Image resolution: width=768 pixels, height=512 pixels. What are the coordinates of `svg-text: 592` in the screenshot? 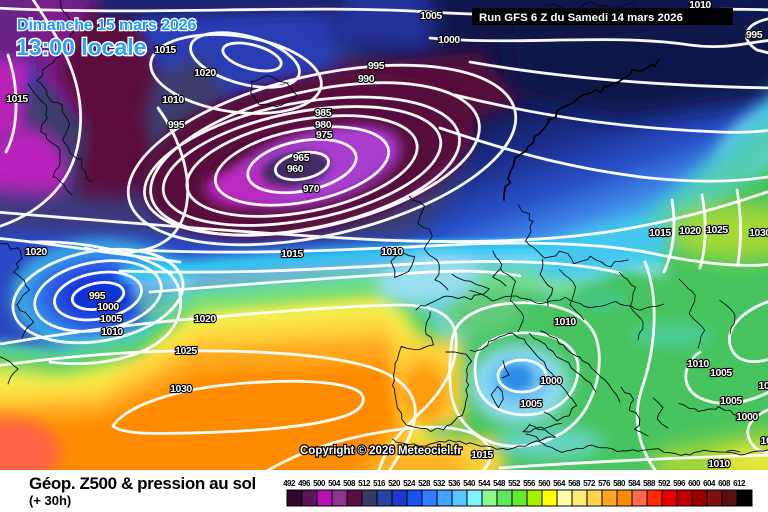 It's located at (664, 483).